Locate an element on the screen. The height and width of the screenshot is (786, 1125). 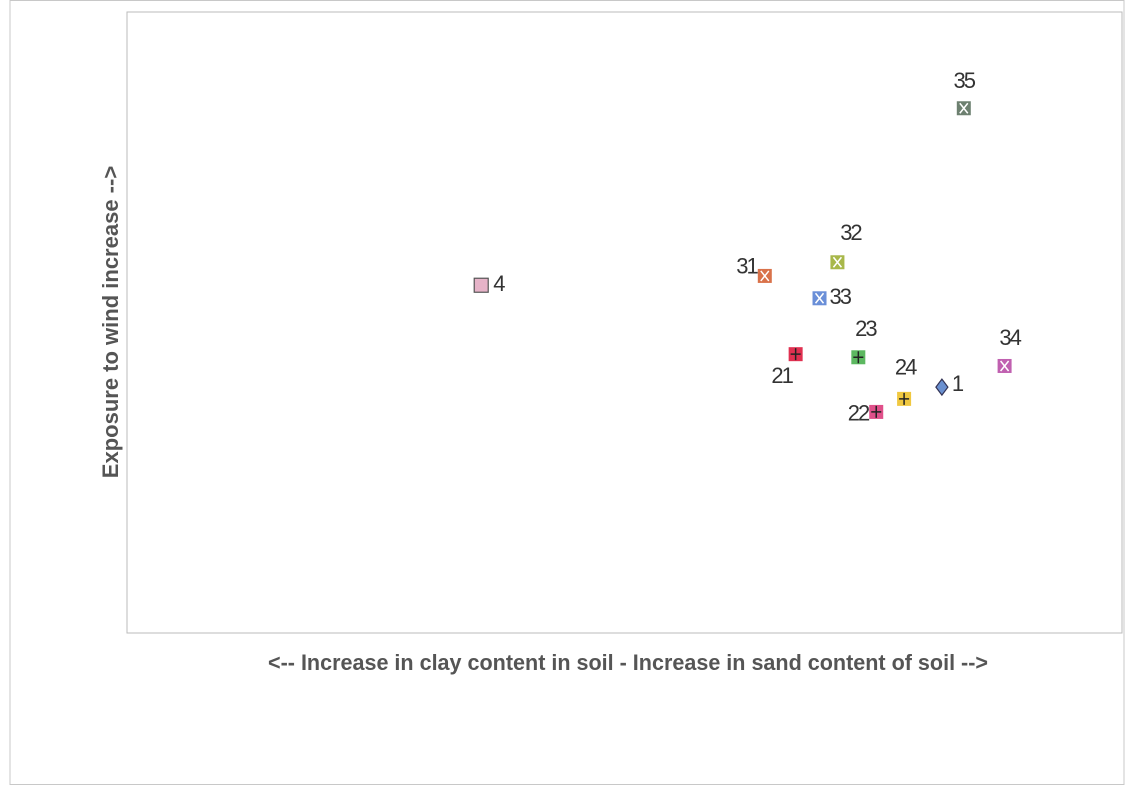
point-label: 22 is located at coordinates (859, 413).